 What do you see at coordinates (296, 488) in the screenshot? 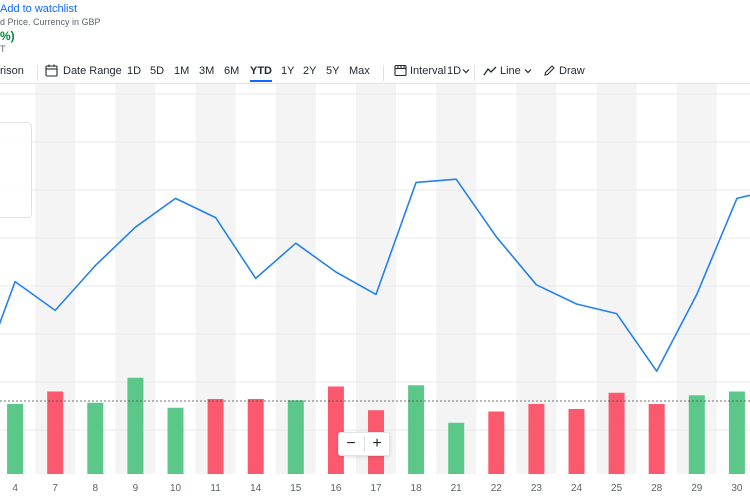
I see `x-axis-tick-label: 15` at bounding box center [296, 488].